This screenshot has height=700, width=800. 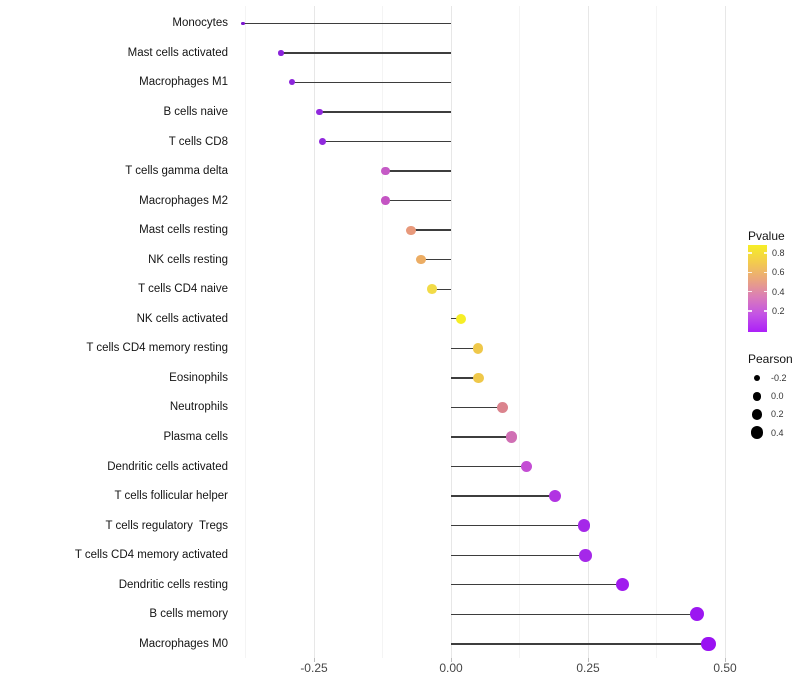 What do you see at coordinates (779, 378) in the screenshot?
I see `pearson-size-label: -0.2` at bounding box center [779, 378].